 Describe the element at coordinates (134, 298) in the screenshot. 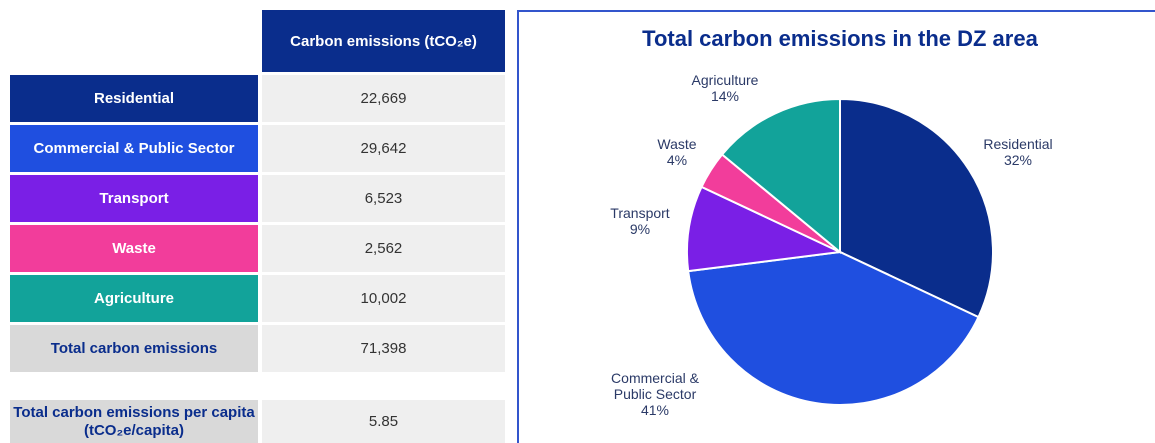

I see `row-label: Agriculture` at that location.